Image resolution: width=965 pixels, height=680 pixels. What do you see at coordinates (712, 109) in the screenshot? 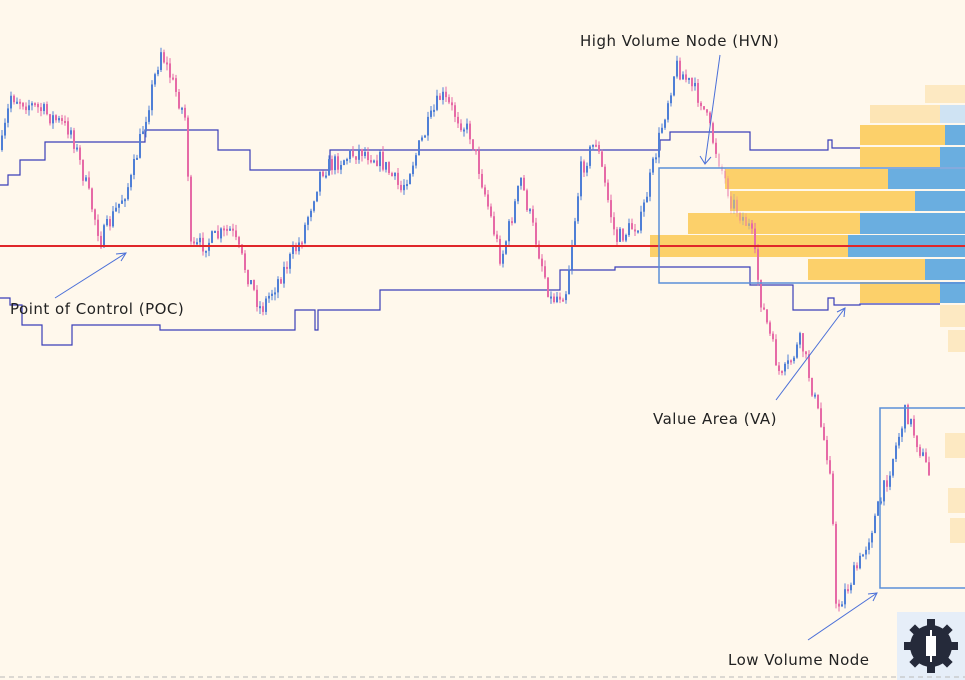
I see `arrow` at bounding box center [712, 109].